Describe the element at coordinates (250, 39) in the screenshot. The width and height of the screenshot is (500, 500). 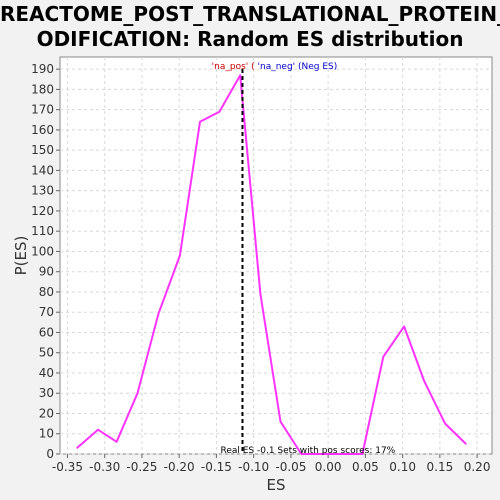
I see `chart-title-line-2: ODIFICATION: Random ES distribution` at that location.